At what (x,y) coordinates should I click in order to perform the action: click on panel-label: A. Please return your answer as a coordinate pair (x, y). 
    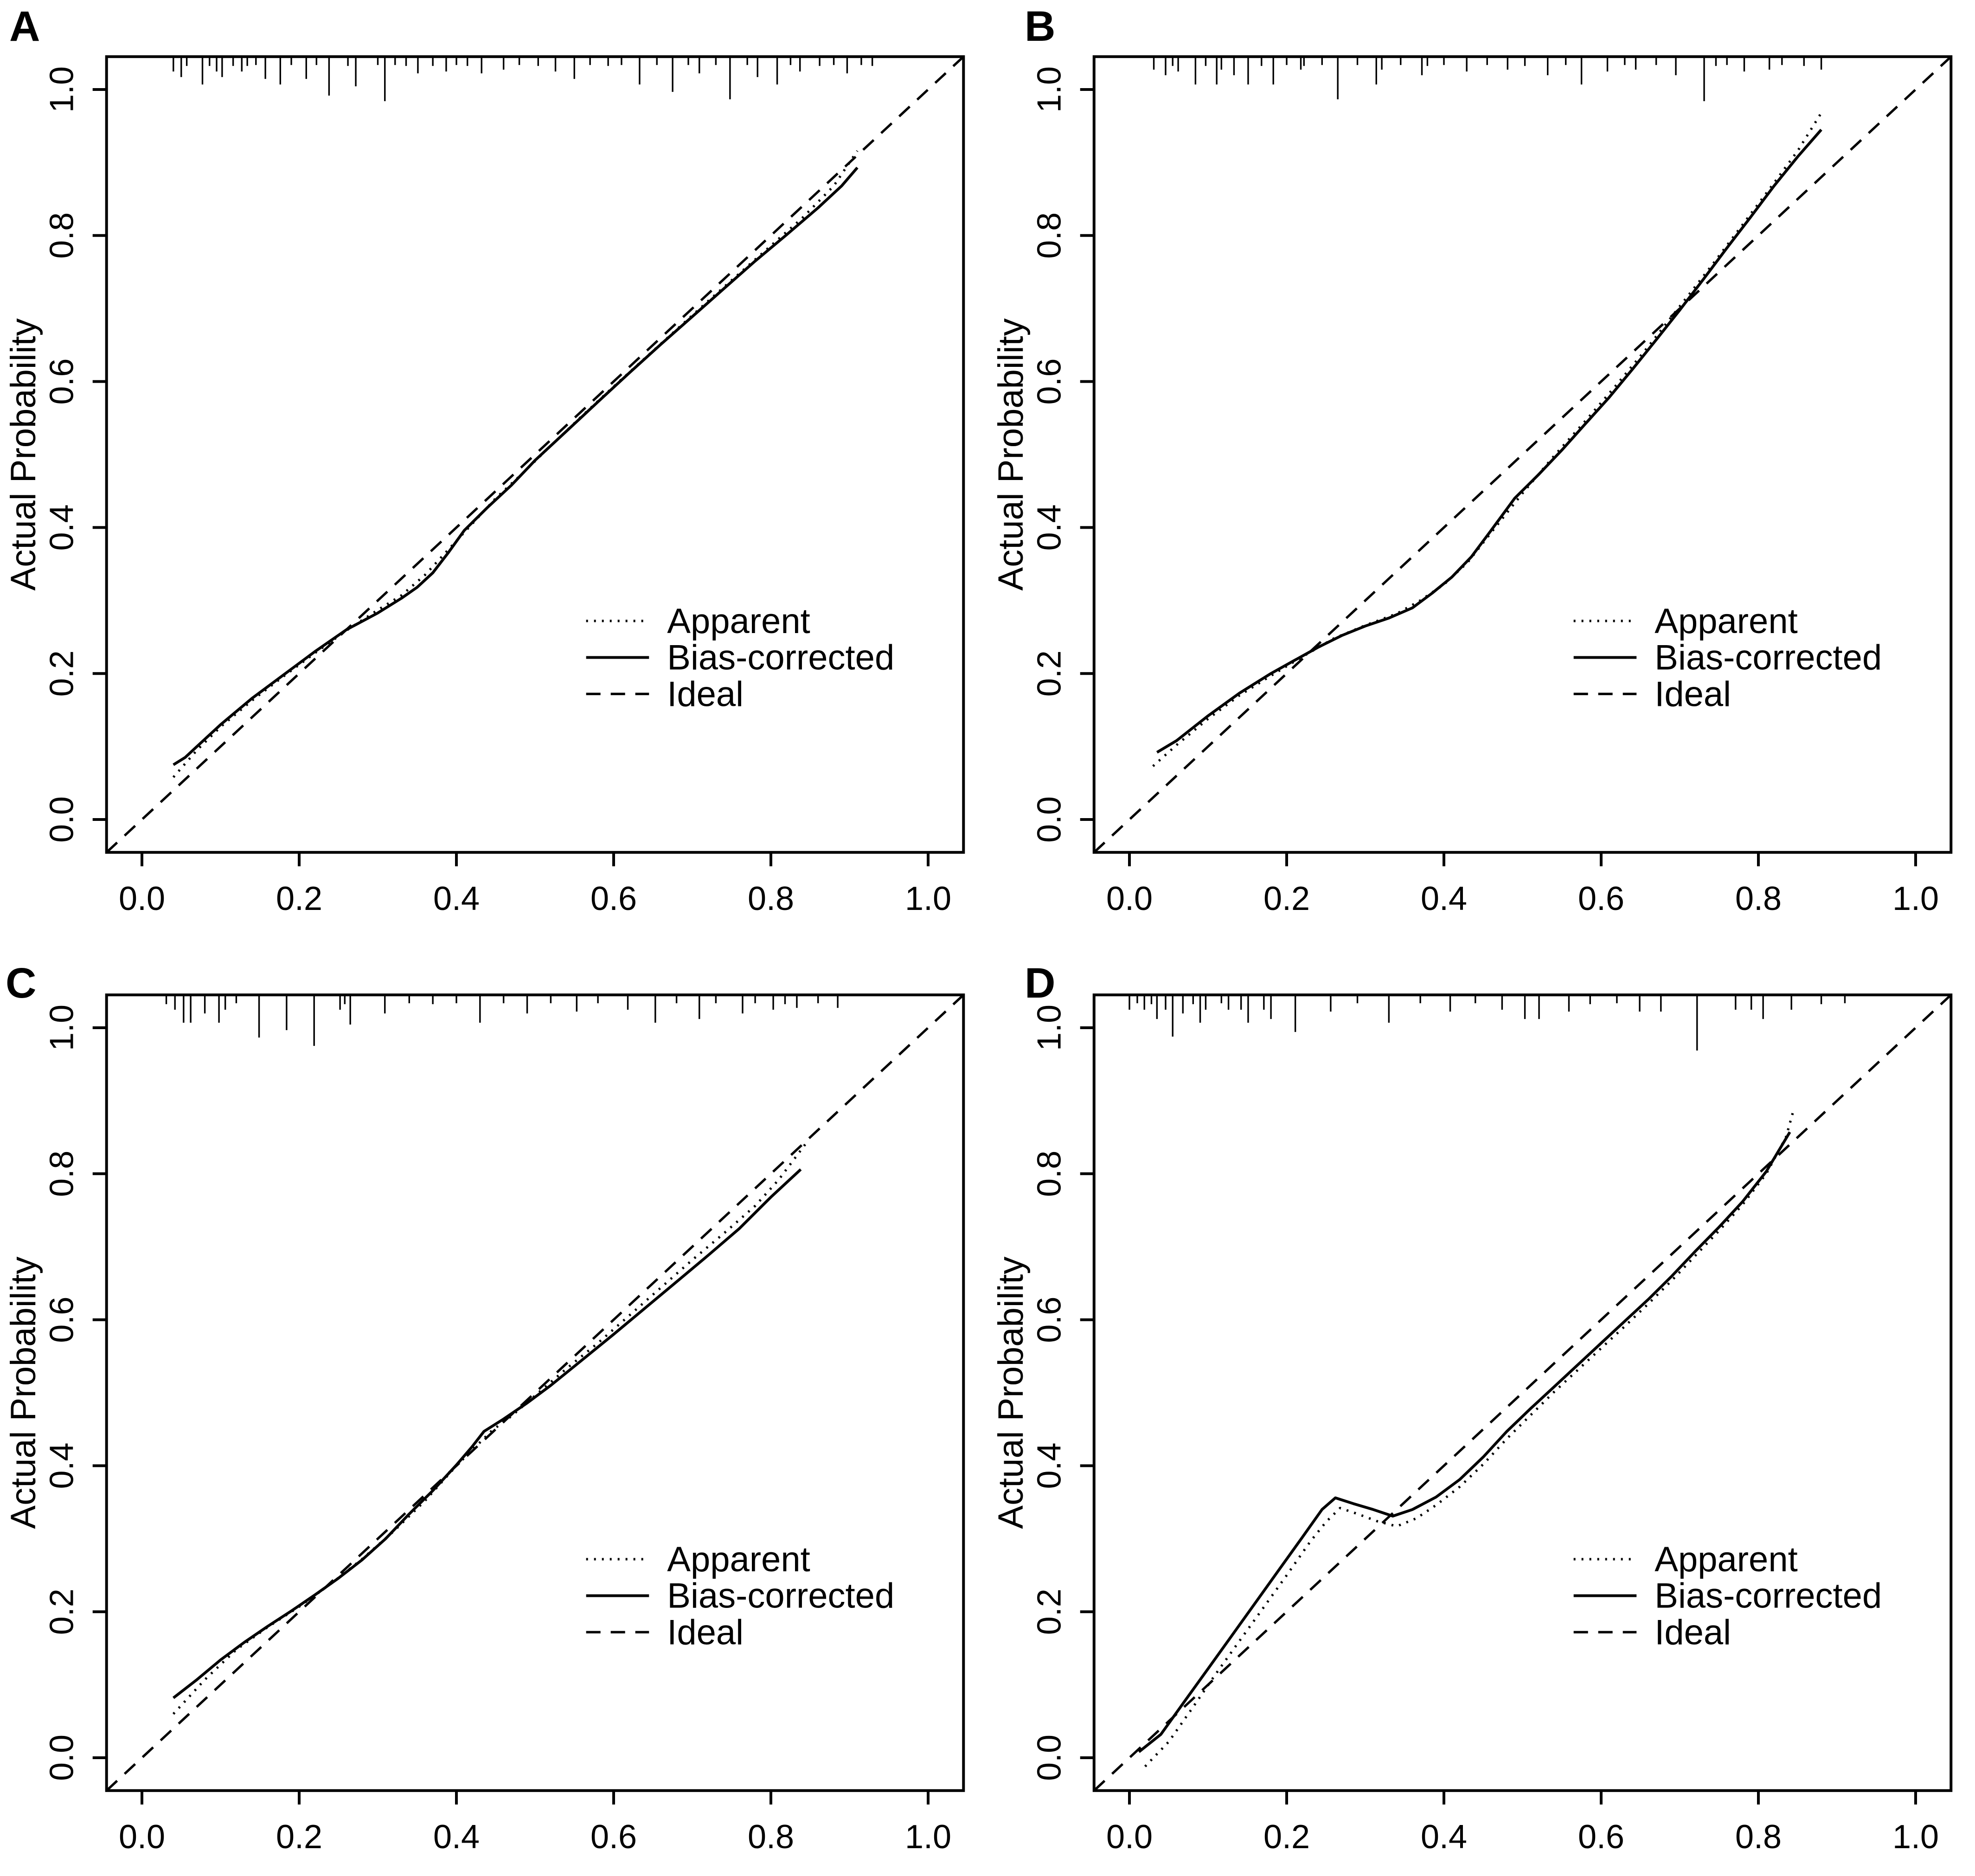
    Looking at the image, I should click on (24, 26).